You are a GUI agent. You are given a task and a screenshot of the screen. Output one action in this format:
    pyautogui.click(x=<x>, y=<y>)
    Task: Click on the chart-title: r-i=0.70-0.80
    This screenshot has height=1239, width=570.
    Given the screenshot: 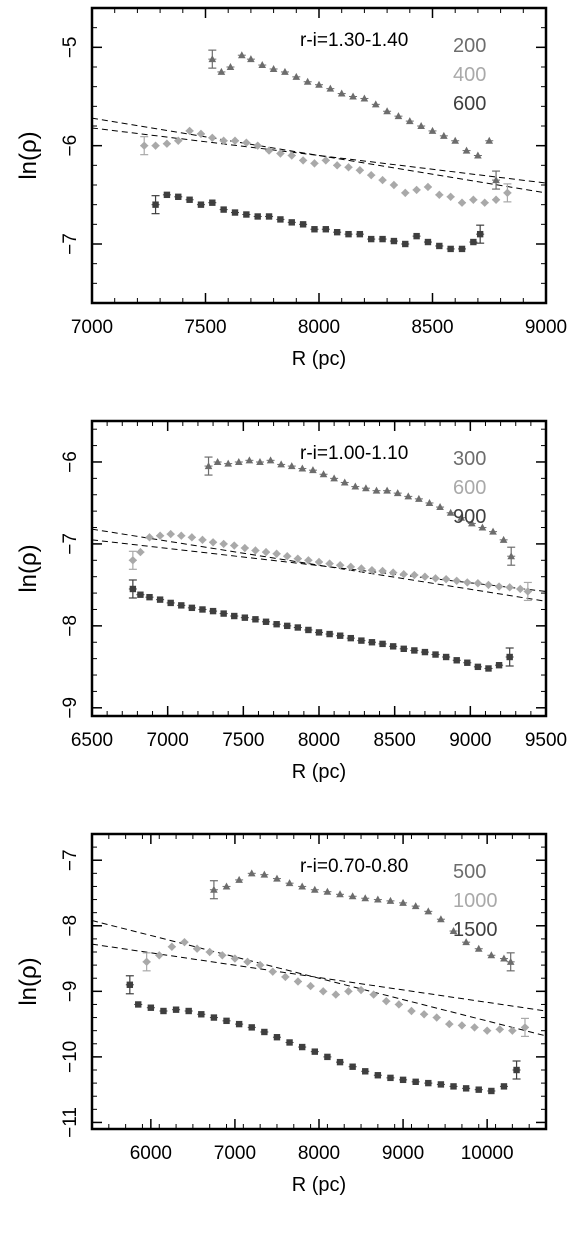 What is the action you would take?
    pyautogui.click(x=354, y=866)
    